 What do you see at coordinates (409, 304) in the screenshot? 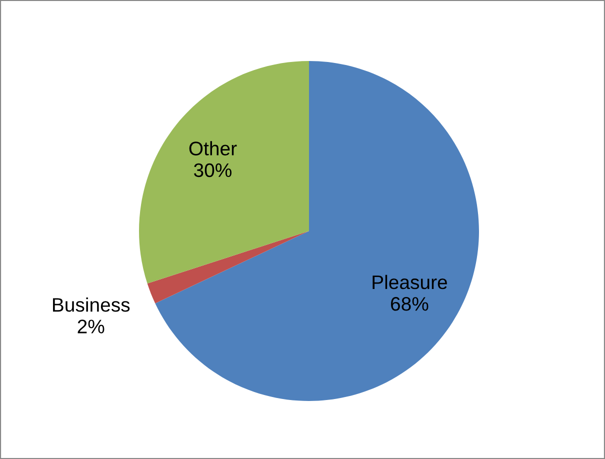
I see `data-label: 68%` at bounding box center [409, 304].